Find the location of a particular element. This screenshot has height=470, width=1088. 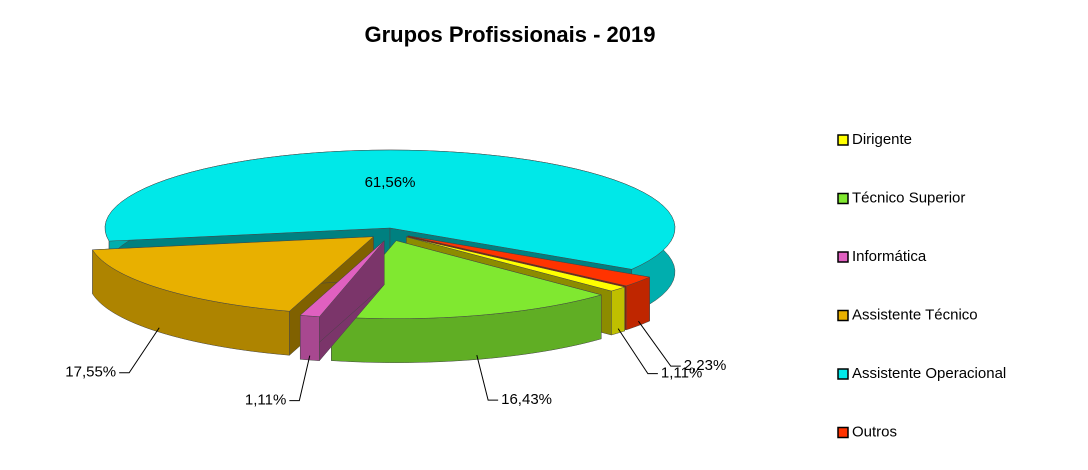

data-label: 61,56% is located at coordinates (390, 182).